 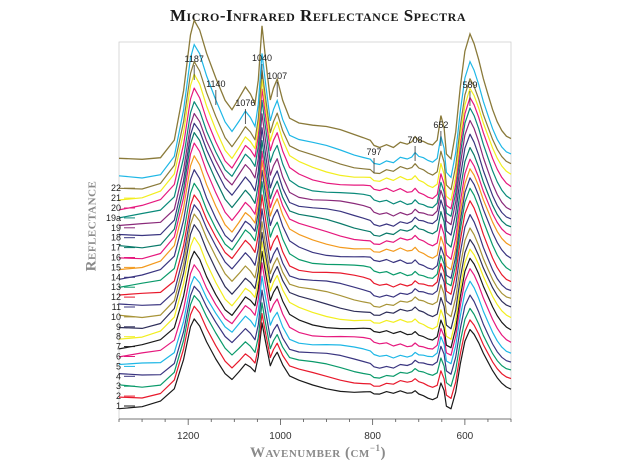 What do you see at coordinates (118, 347) in the screenshot?
I see `series-label: 7` at bounding box center [118, 347].